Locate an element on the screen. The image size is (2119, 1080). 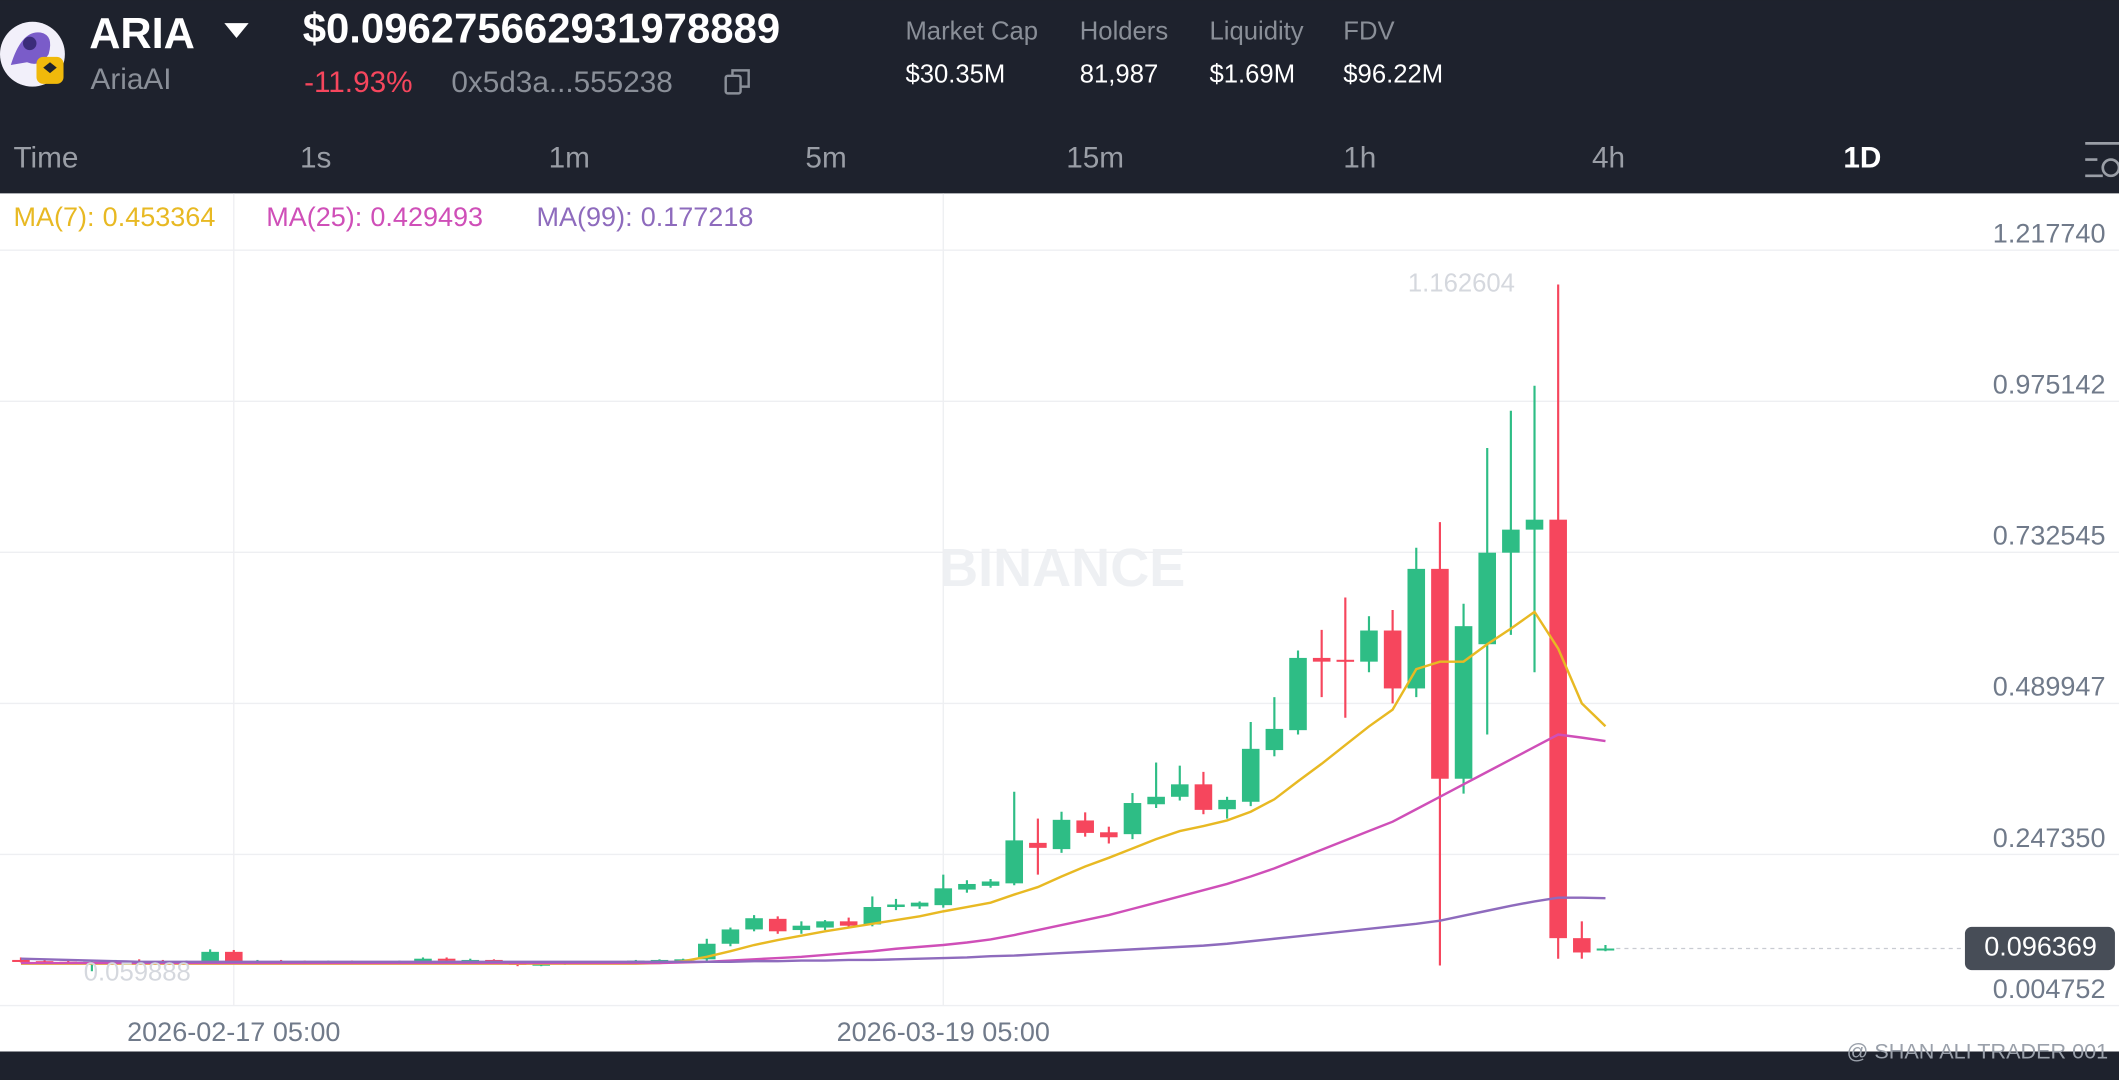
chart-watermark: BINANCE is located at coordinates (1062, 568).